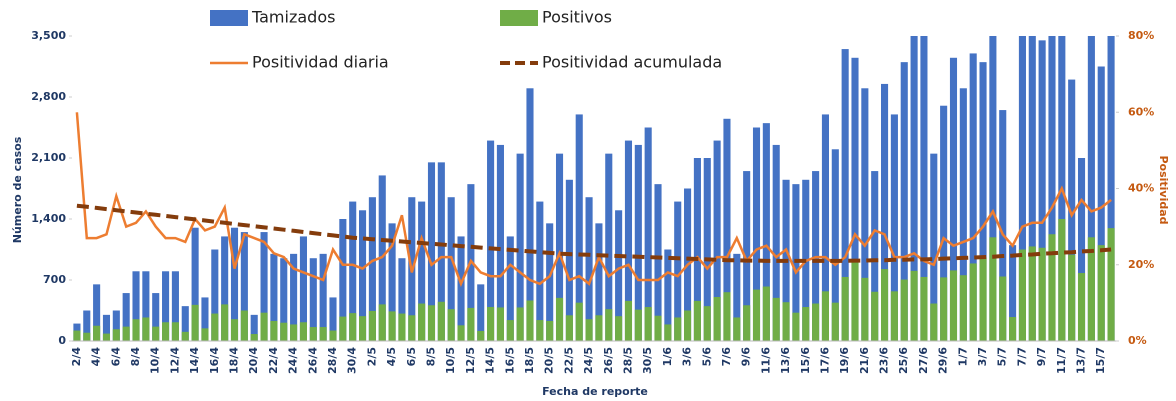 This screenshot has width=1176, height=401. Describe the element at coordinates (253, 360) in the screenshot. I see `x-tick-label: 20/4` at that location.